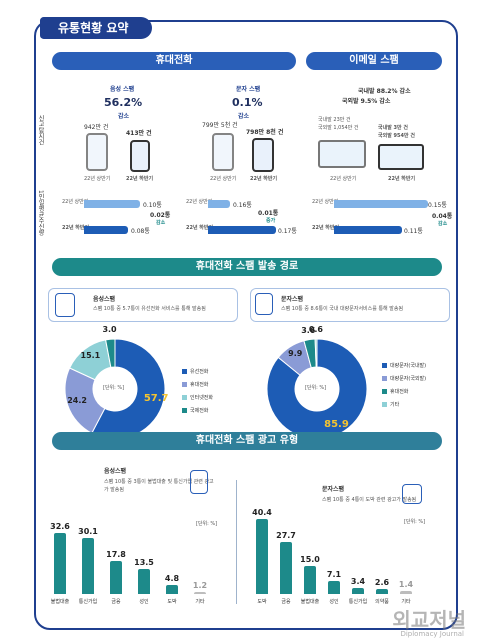  What do you see at coordinates (286, 602) in the screenshot?
I see `bar-category-1: 금융` at bounding box center [286, 602].